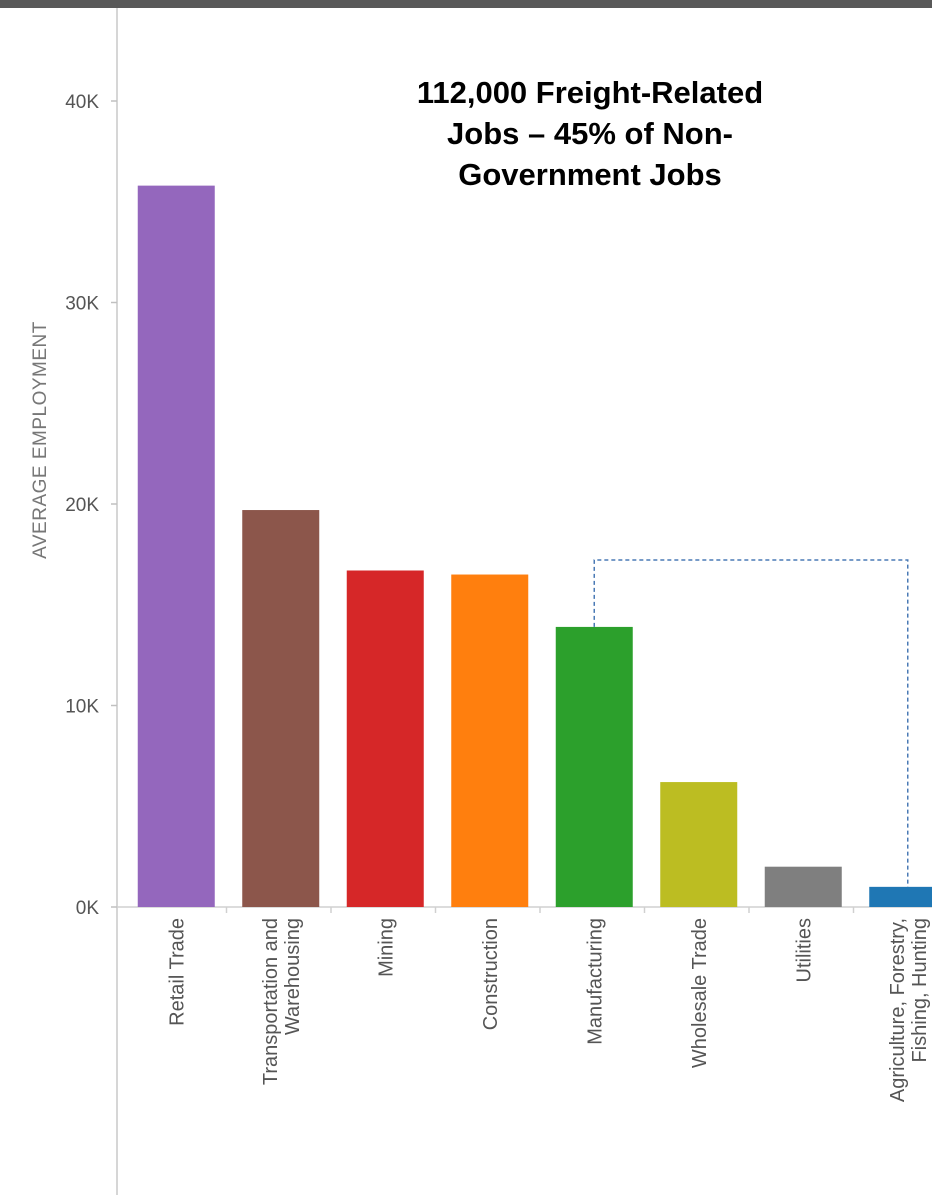  I want to click on y-tick-label: 10K, so click(82, 707).